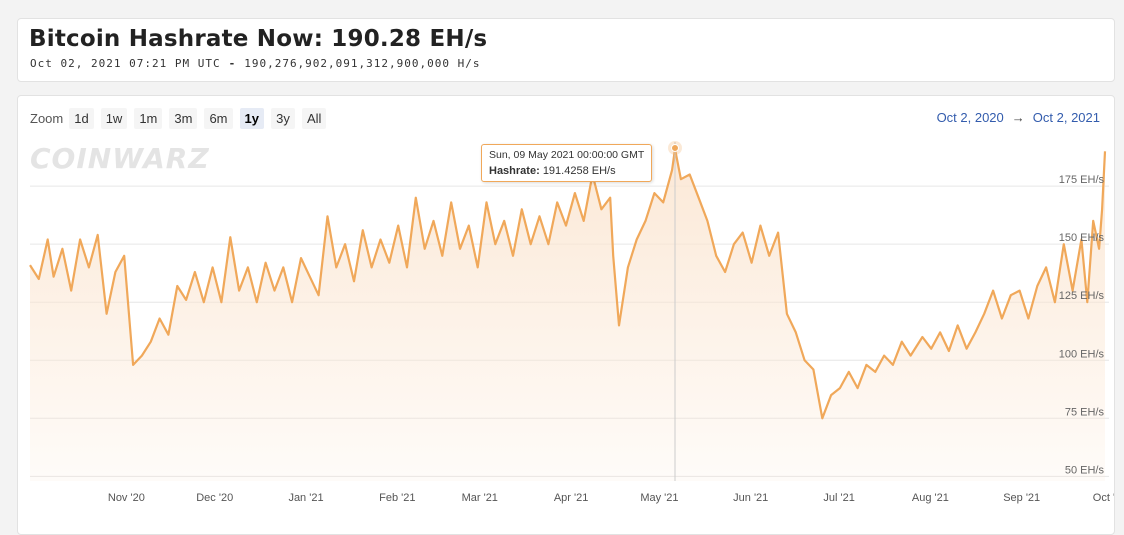  What do you see at coordinates (930, 498) in the screenshot?
I see `x-tick-label: Aug '21` at bounding box center [930, 498].